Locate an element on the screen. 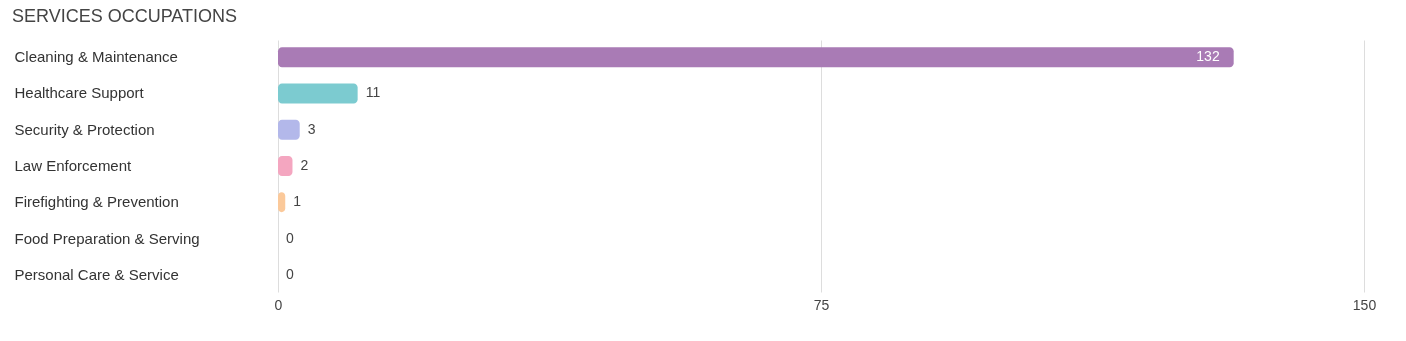  y-tick-label: Law Enforcement is located at coordinates (73, 165).